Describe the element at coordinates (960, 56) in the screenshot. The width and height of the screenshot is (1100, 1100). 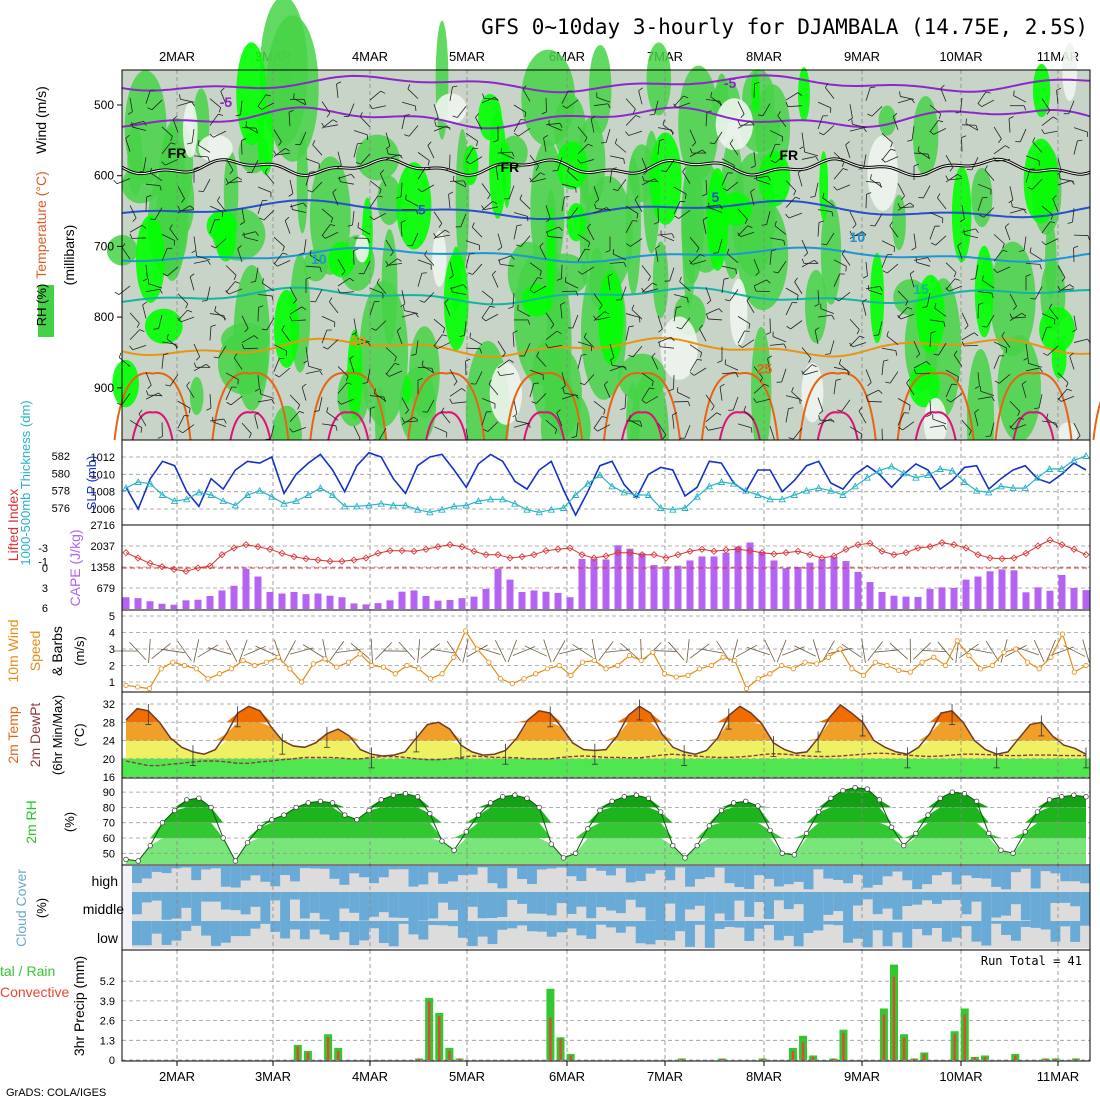
I see `date-label-top: 10MAR` at that location.